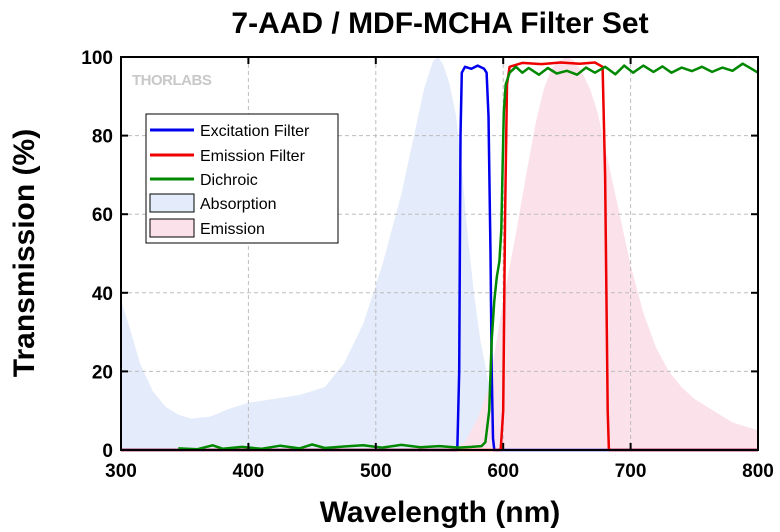 The width and height of the screenshot is (780, 532). I want to click on x-tick-label-700: 700, so click(631, 471).